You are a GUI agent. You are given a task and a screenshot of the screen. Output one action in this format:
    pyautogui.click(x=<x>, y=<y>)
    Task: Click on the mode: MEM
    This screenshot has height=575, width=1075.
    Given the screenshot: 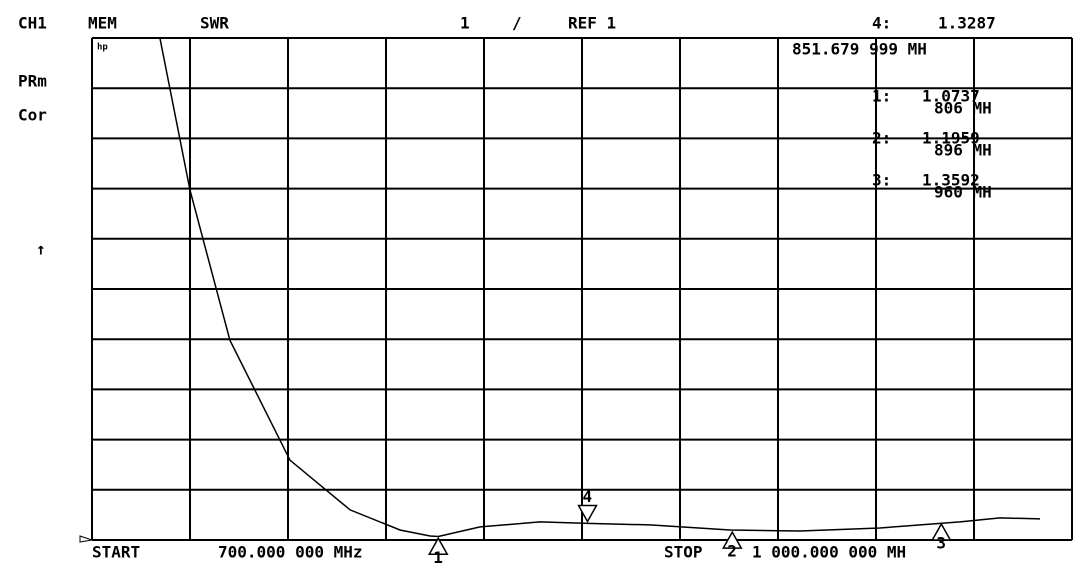 What is the action you would take?
    pyautogui.click(x=102, y=23)
    